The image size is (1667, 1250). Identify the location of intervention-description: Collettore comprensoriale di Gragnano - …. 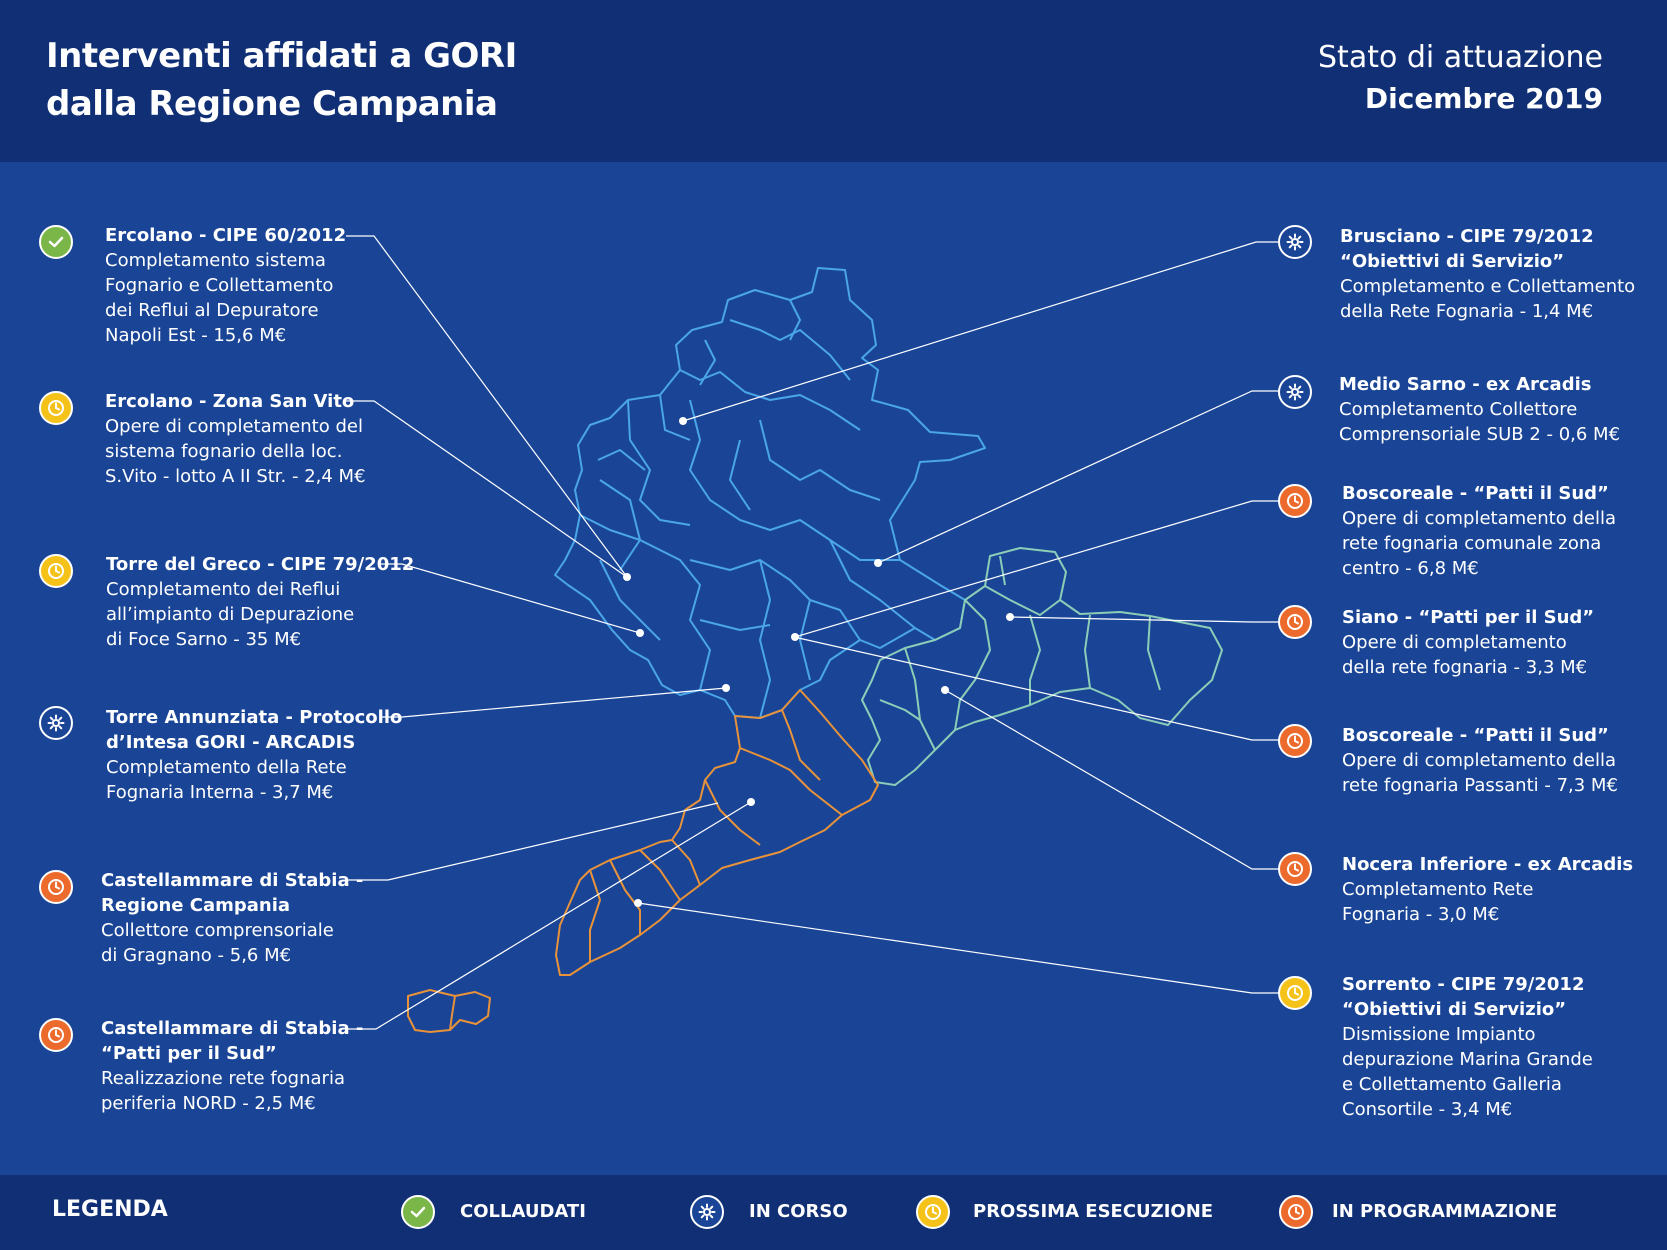
(217, 943).